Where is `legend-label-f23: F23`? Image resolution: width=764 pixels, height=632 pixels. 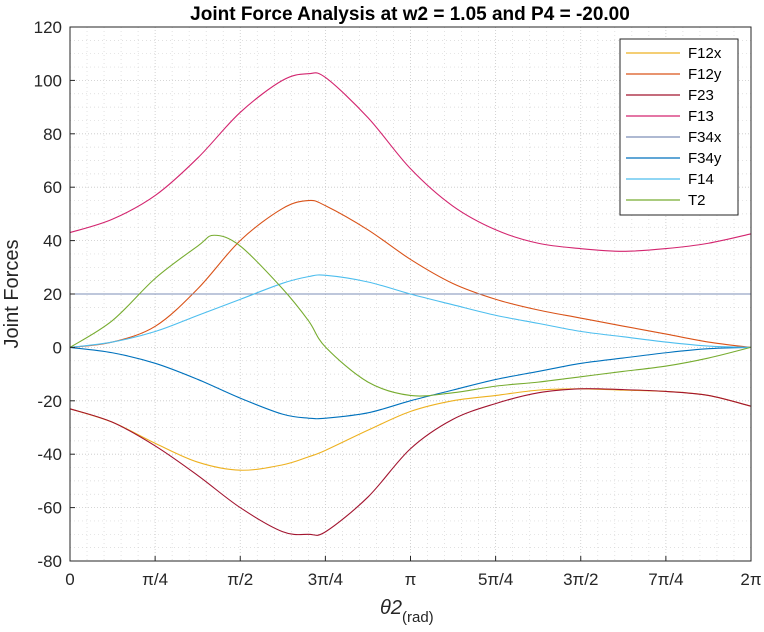 legend-label-f23: F23 is located at coordinates (701, 95).